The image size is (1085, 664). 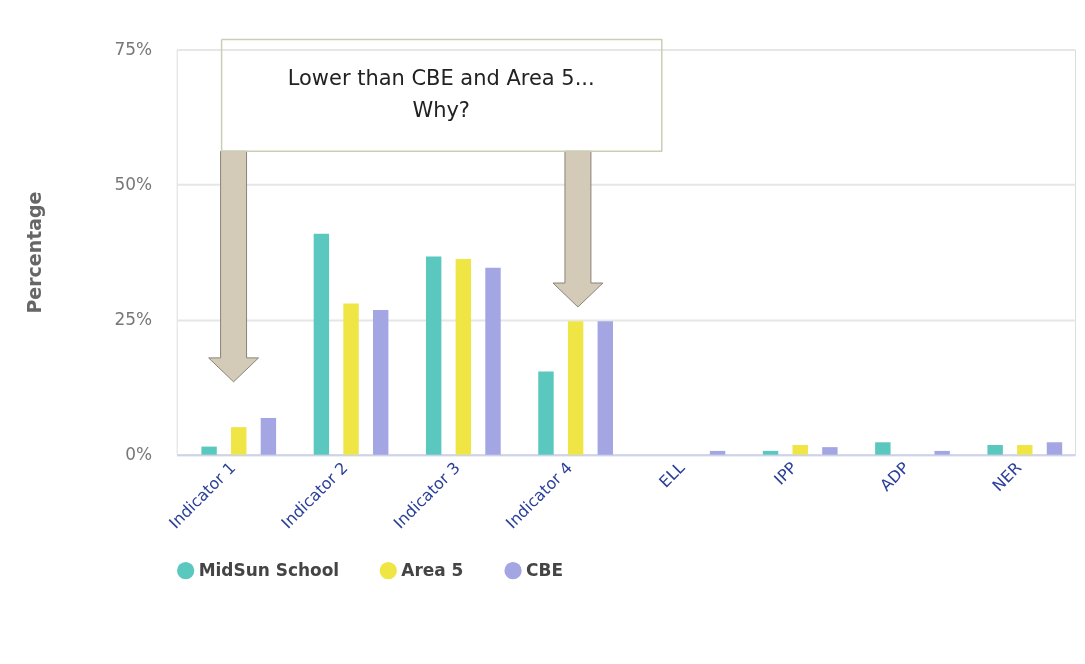 What do you see at coordinates (133, 184) in the screenshot?
I see `y-tick-label: 50%` at bounding box center [133, 184].